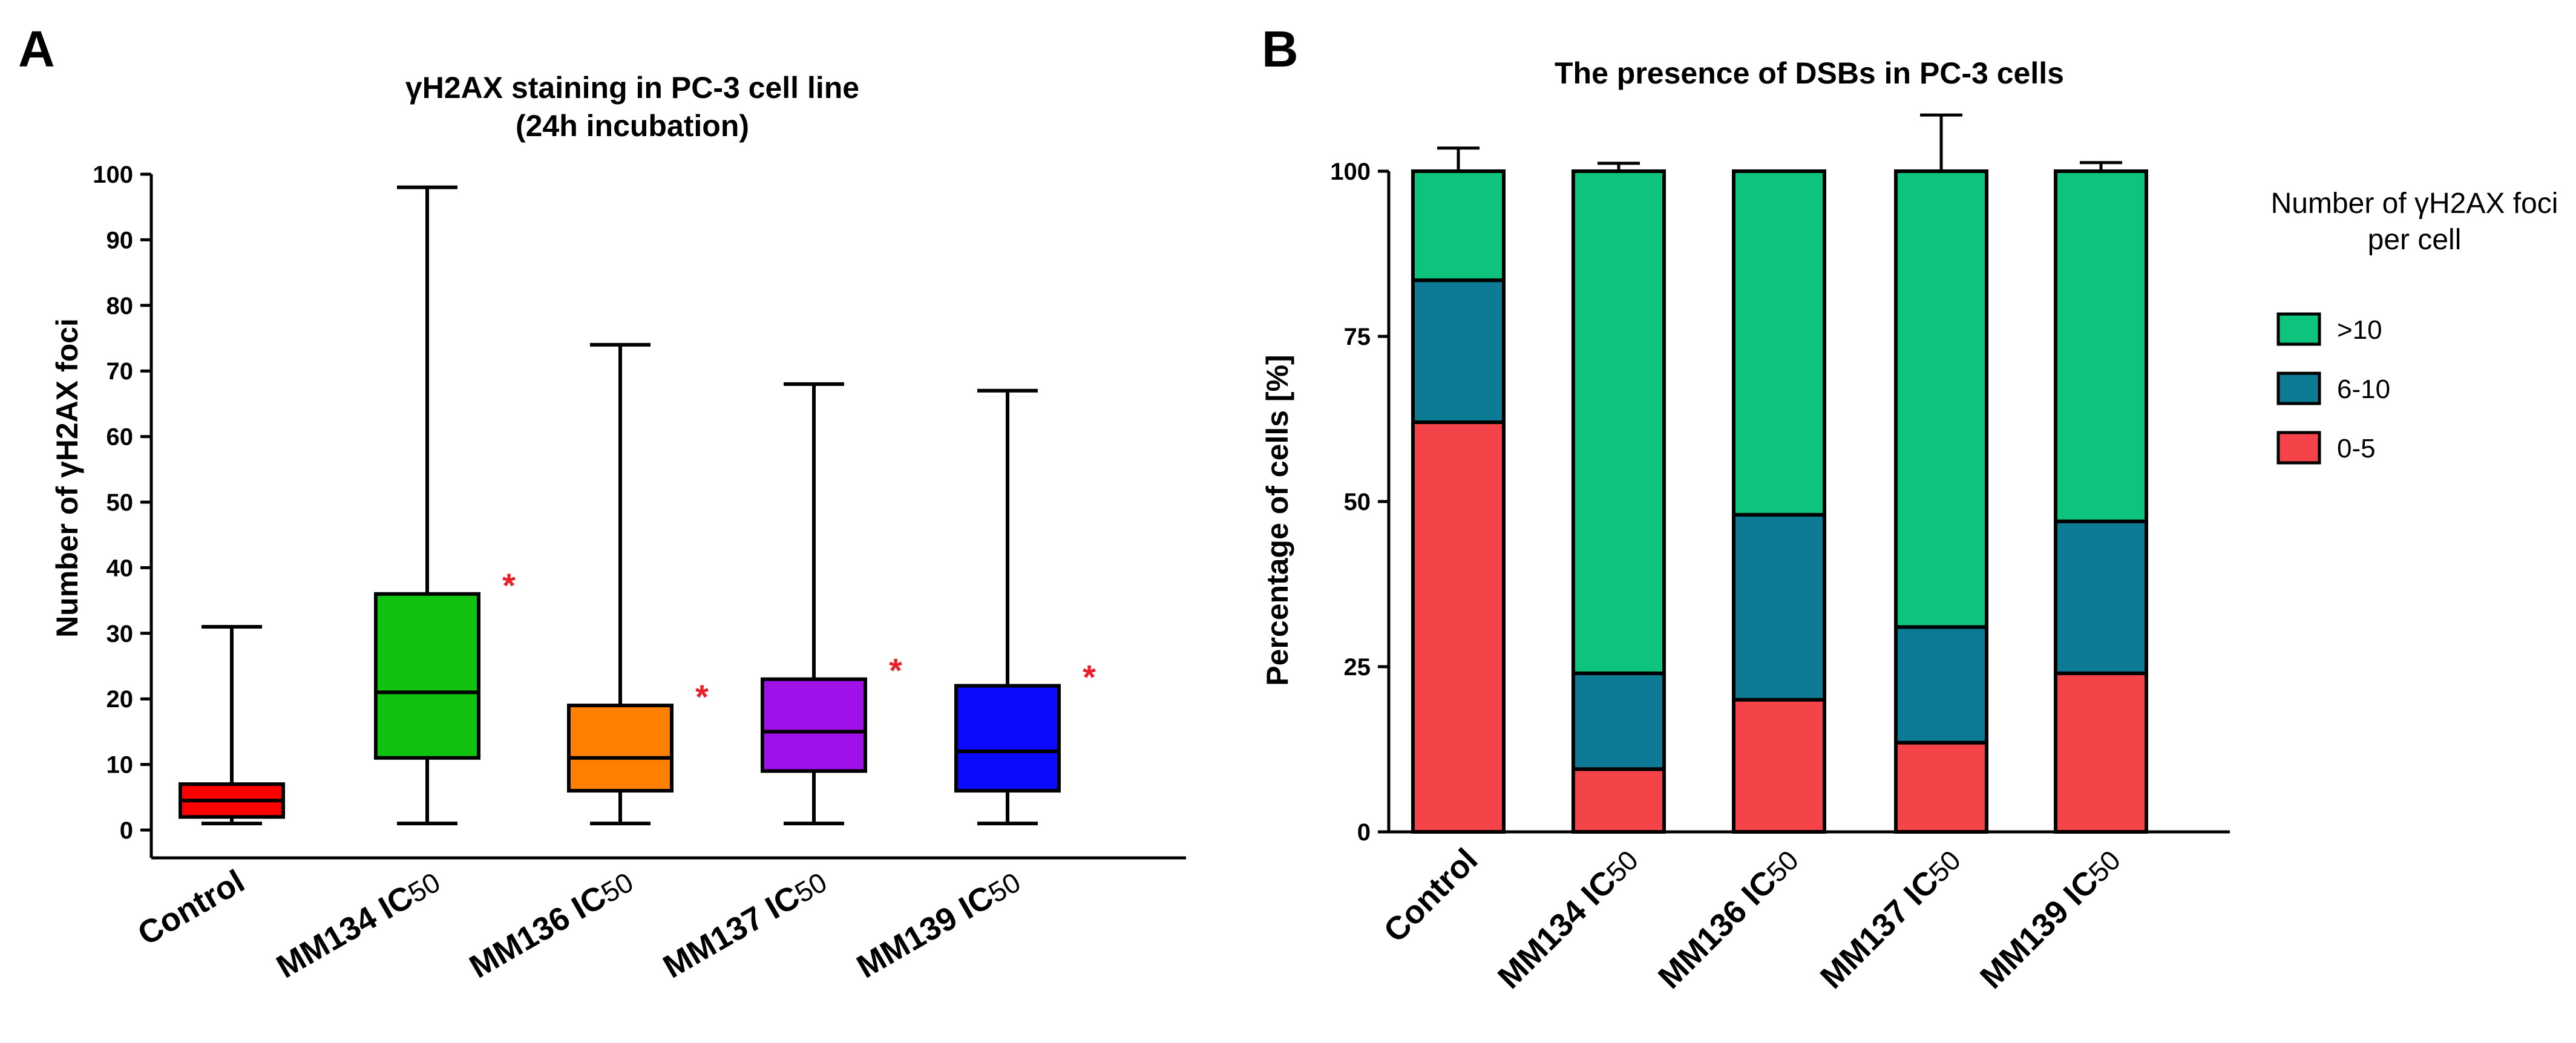 The image size is (2576, 1043). Describe the element at coordinates (2050, 919) in the screenshot. I see `chart-b-category-label-5: MM139 IC50` at that location.